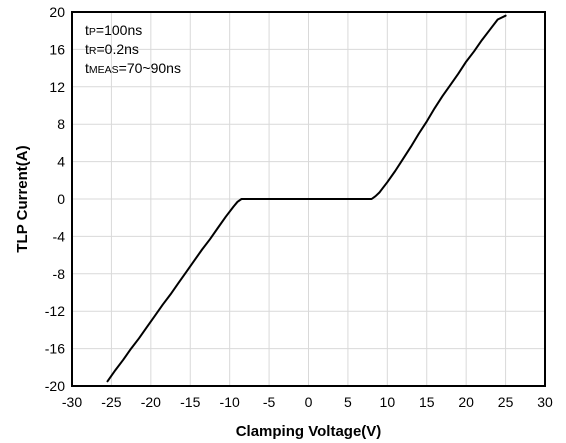 The width and height of the screenshot is (566, 443). Describe the element at coordinates (269, 402) in the screenshot. I see `x-tick-label: -5` at that location.